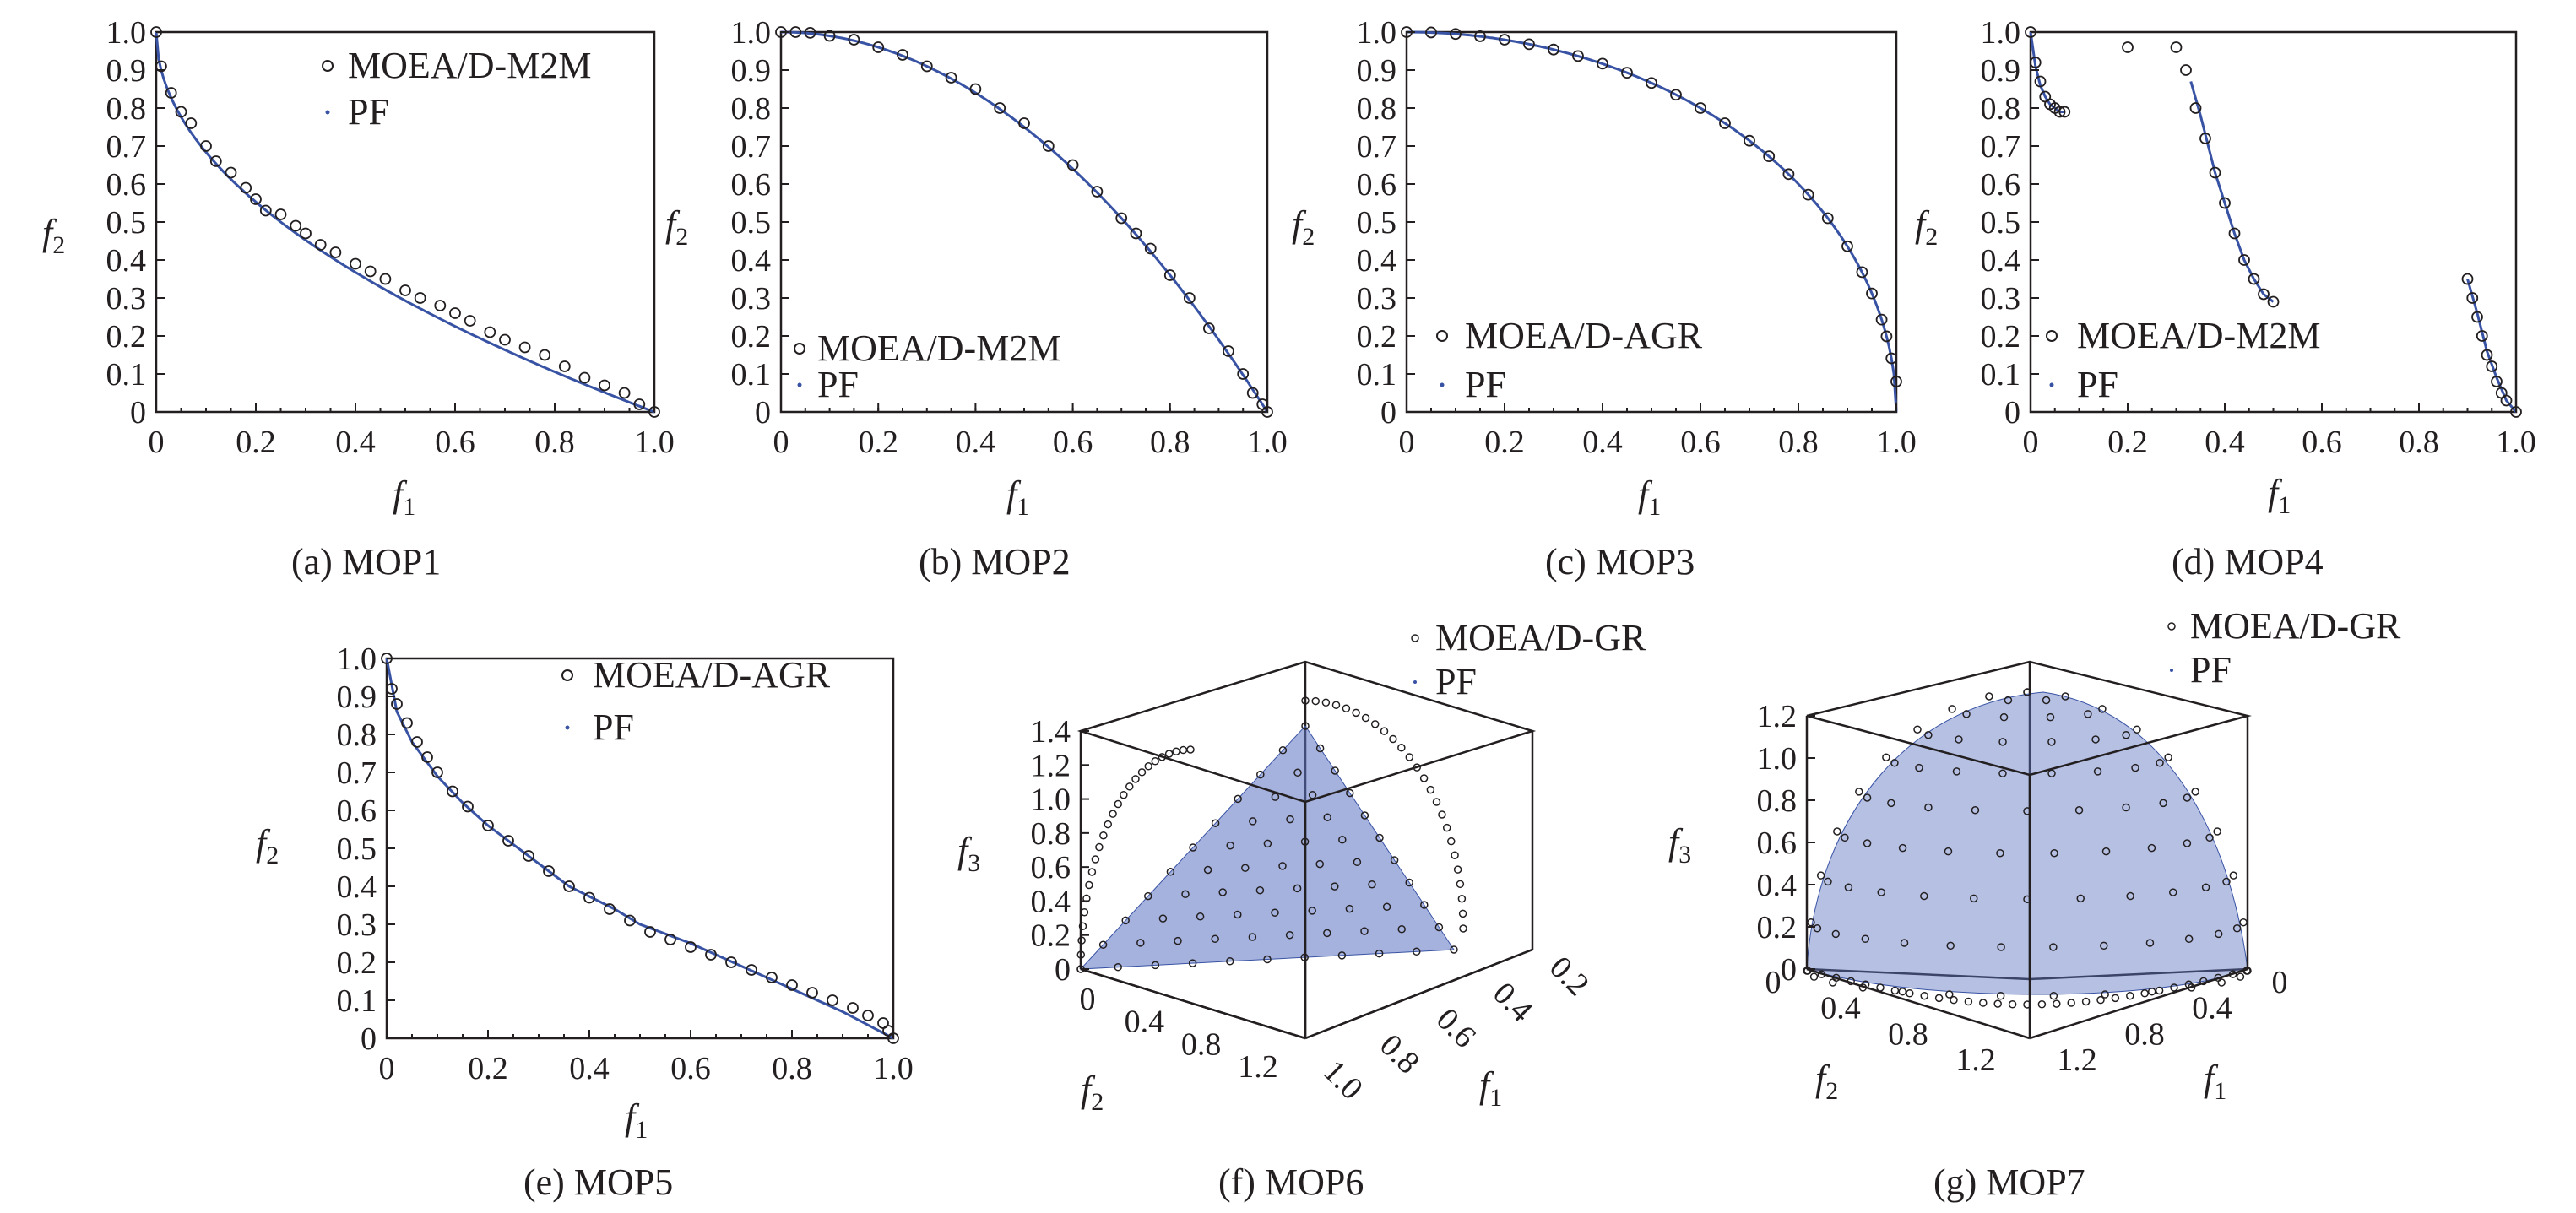 The image size is (2576, 1213). What do you see at coordinates (1272, 834) in the screenshot?
I see `marker-layer` at bounding box center [1272, 834].